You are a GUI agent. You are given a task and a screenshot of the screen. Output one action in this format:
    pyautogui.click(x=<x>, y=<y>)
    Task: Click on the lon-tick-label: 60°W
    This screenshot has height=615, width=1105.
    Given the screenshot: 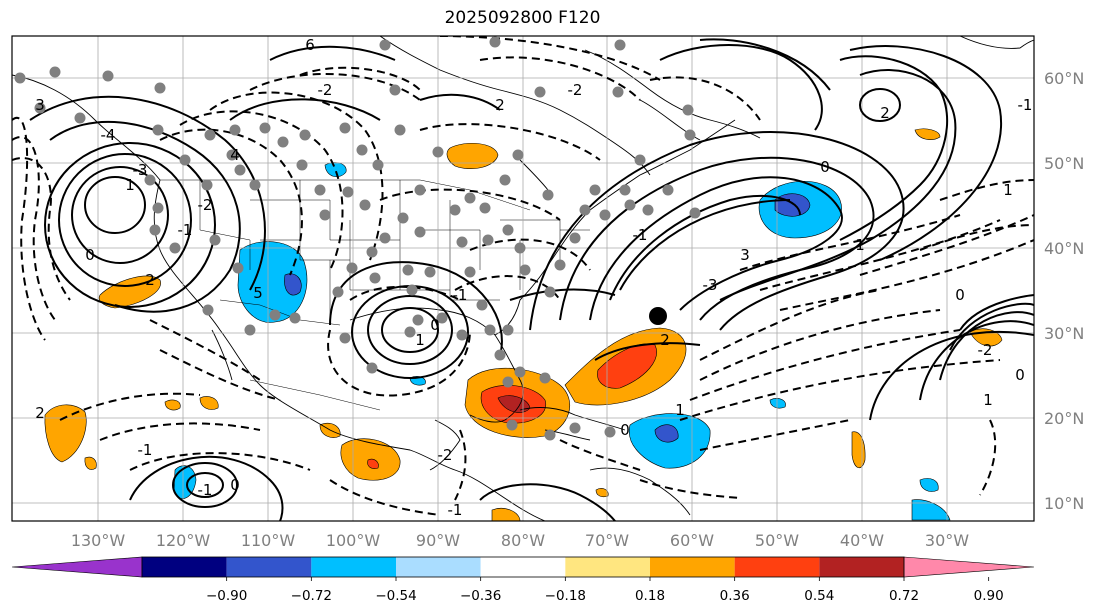 What is the action you would take?
    pyautogui.click(x=692, y=540)
    